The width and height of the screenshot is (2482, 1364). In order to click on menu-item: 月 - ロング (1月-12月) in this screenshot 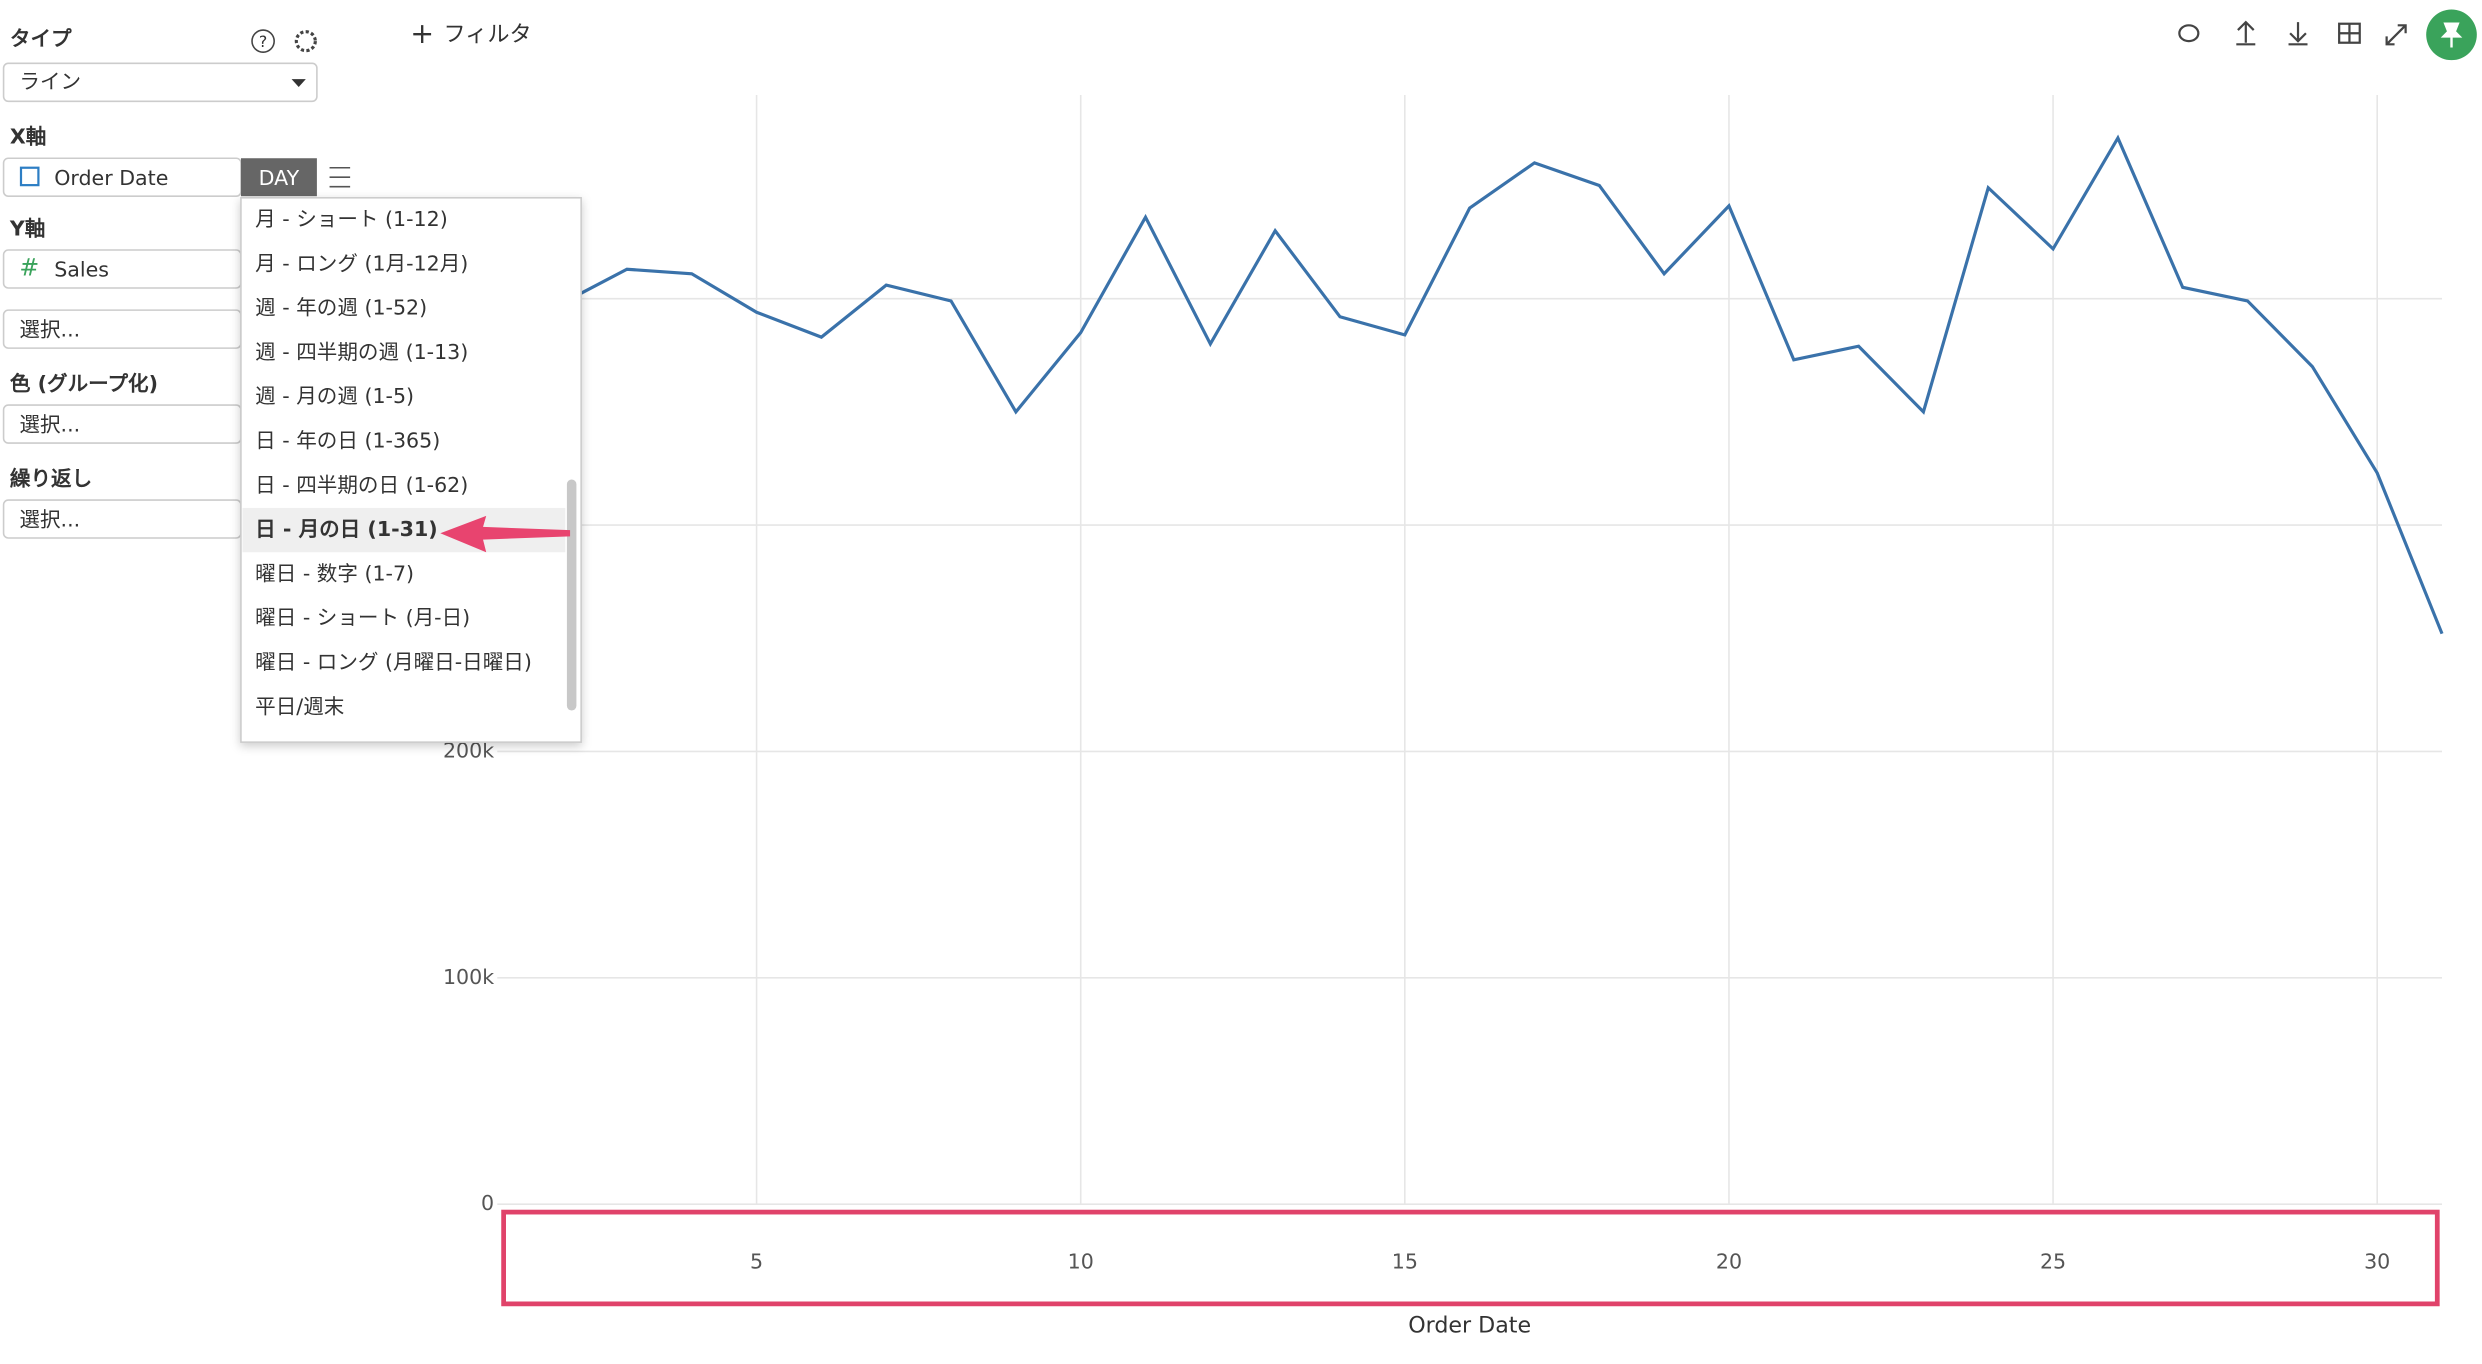, I will do `click(361, 263)`.